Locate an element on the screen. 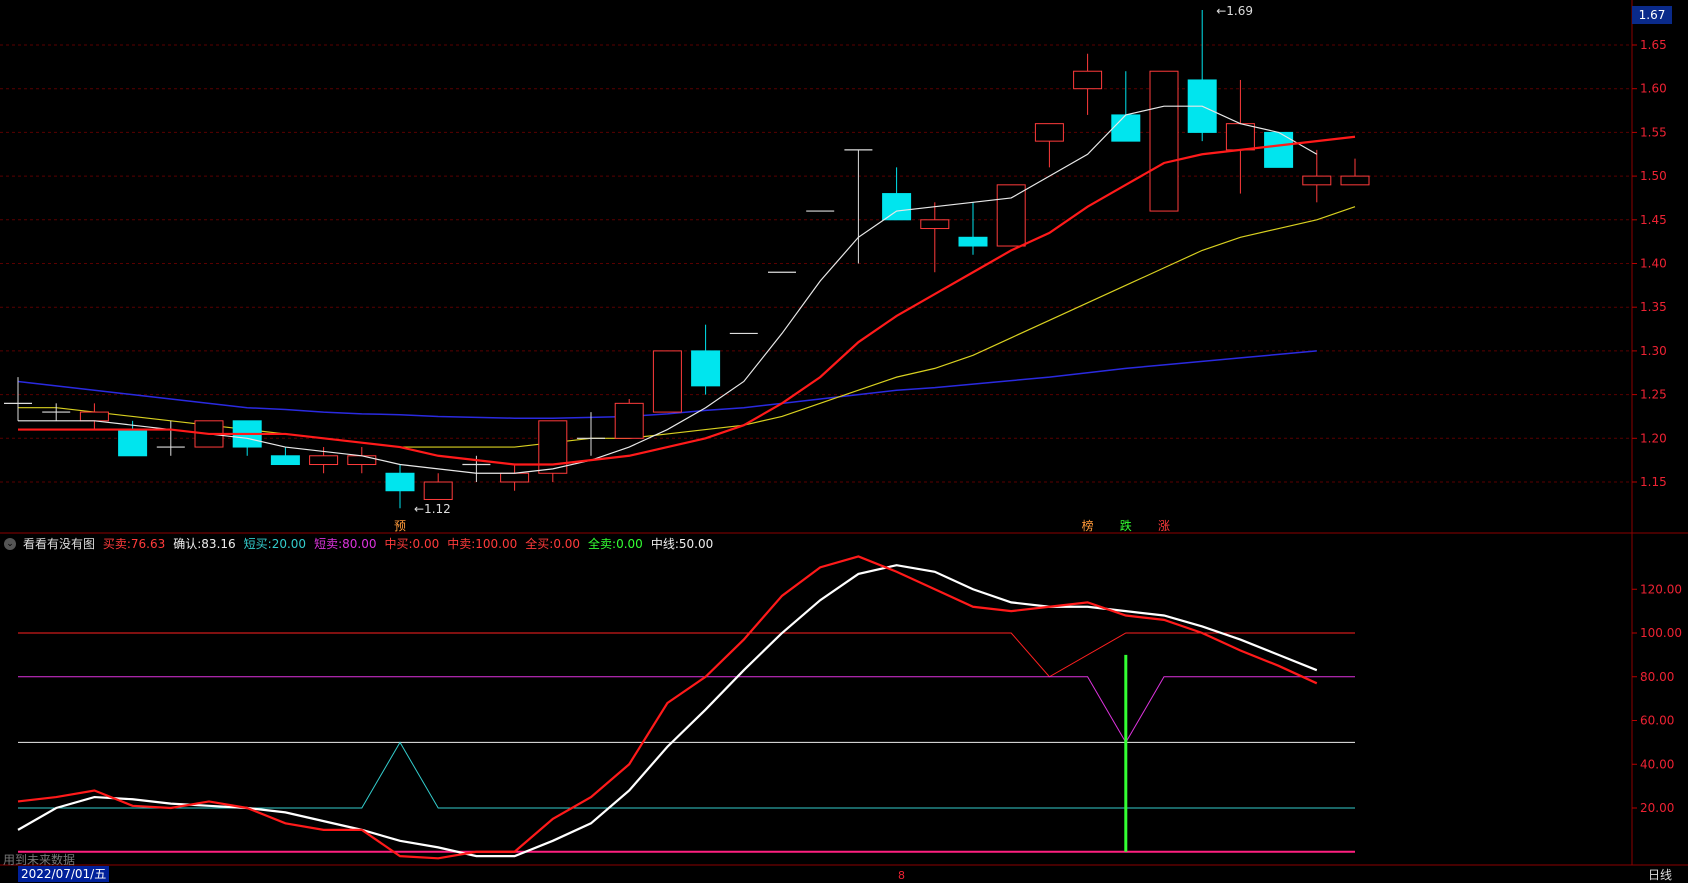  legend-value: 20.00 is located at coordinates (289, 544).